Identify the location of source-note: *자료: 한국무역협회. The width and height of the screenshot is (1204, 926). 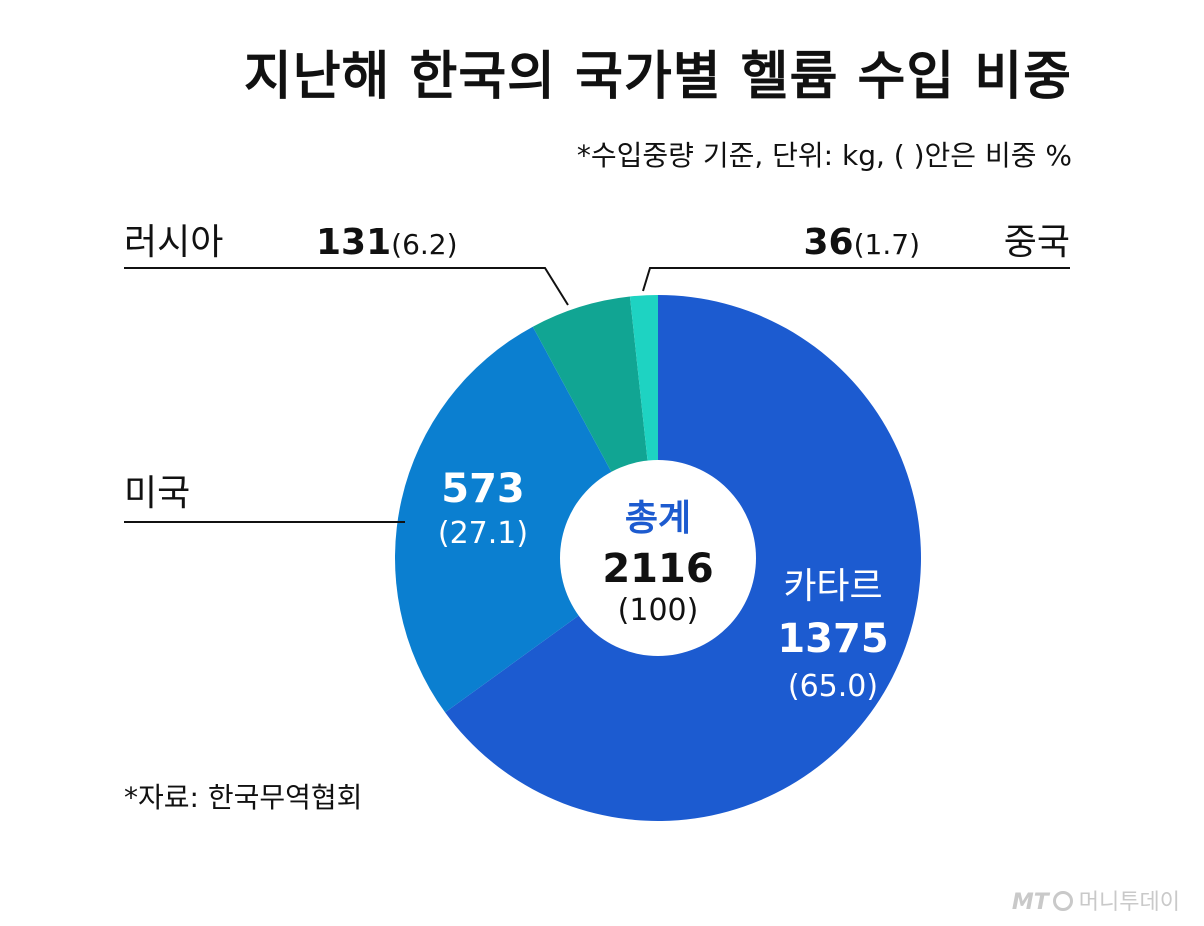
(243, 797).